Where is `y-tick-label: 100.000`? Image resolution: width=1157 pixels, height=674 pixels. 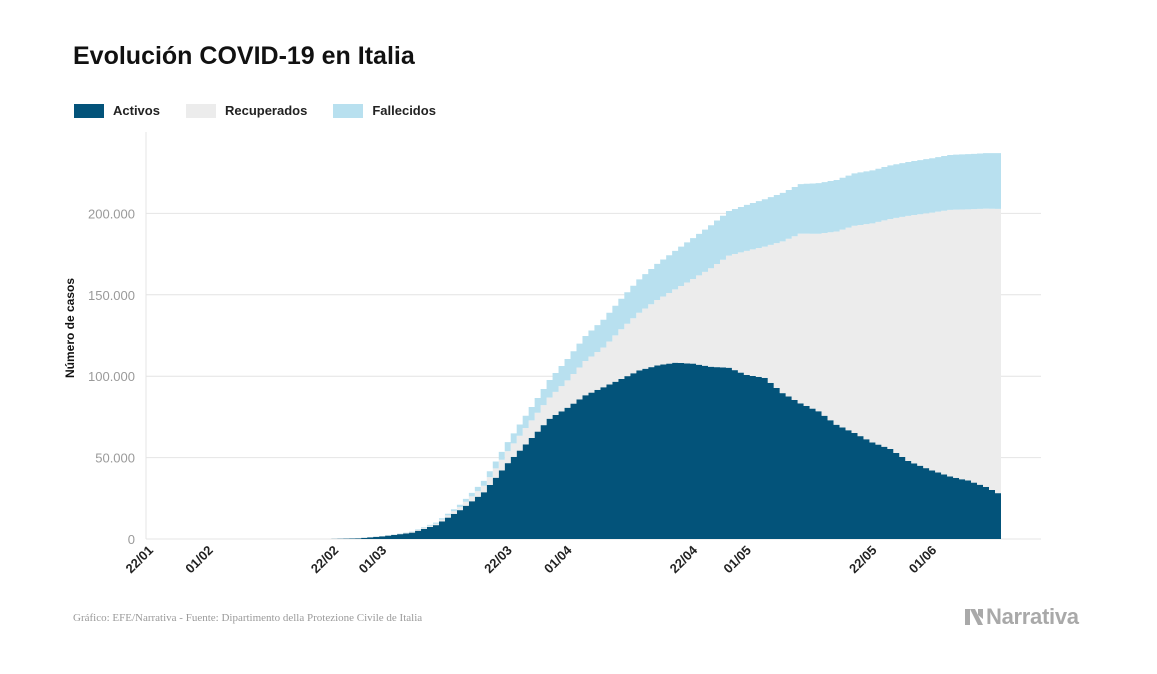
y-tick-label: 100.000 is located at coordinates (111, 376).